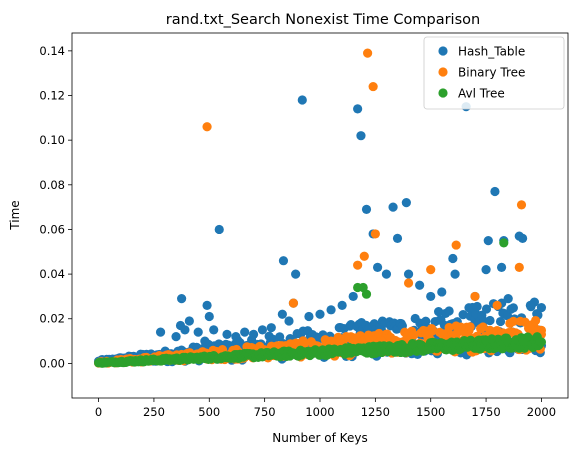 The height and width of the screenshot is (455, 576). I want to click on legend-label: Binary Tree, so click(491, 73).